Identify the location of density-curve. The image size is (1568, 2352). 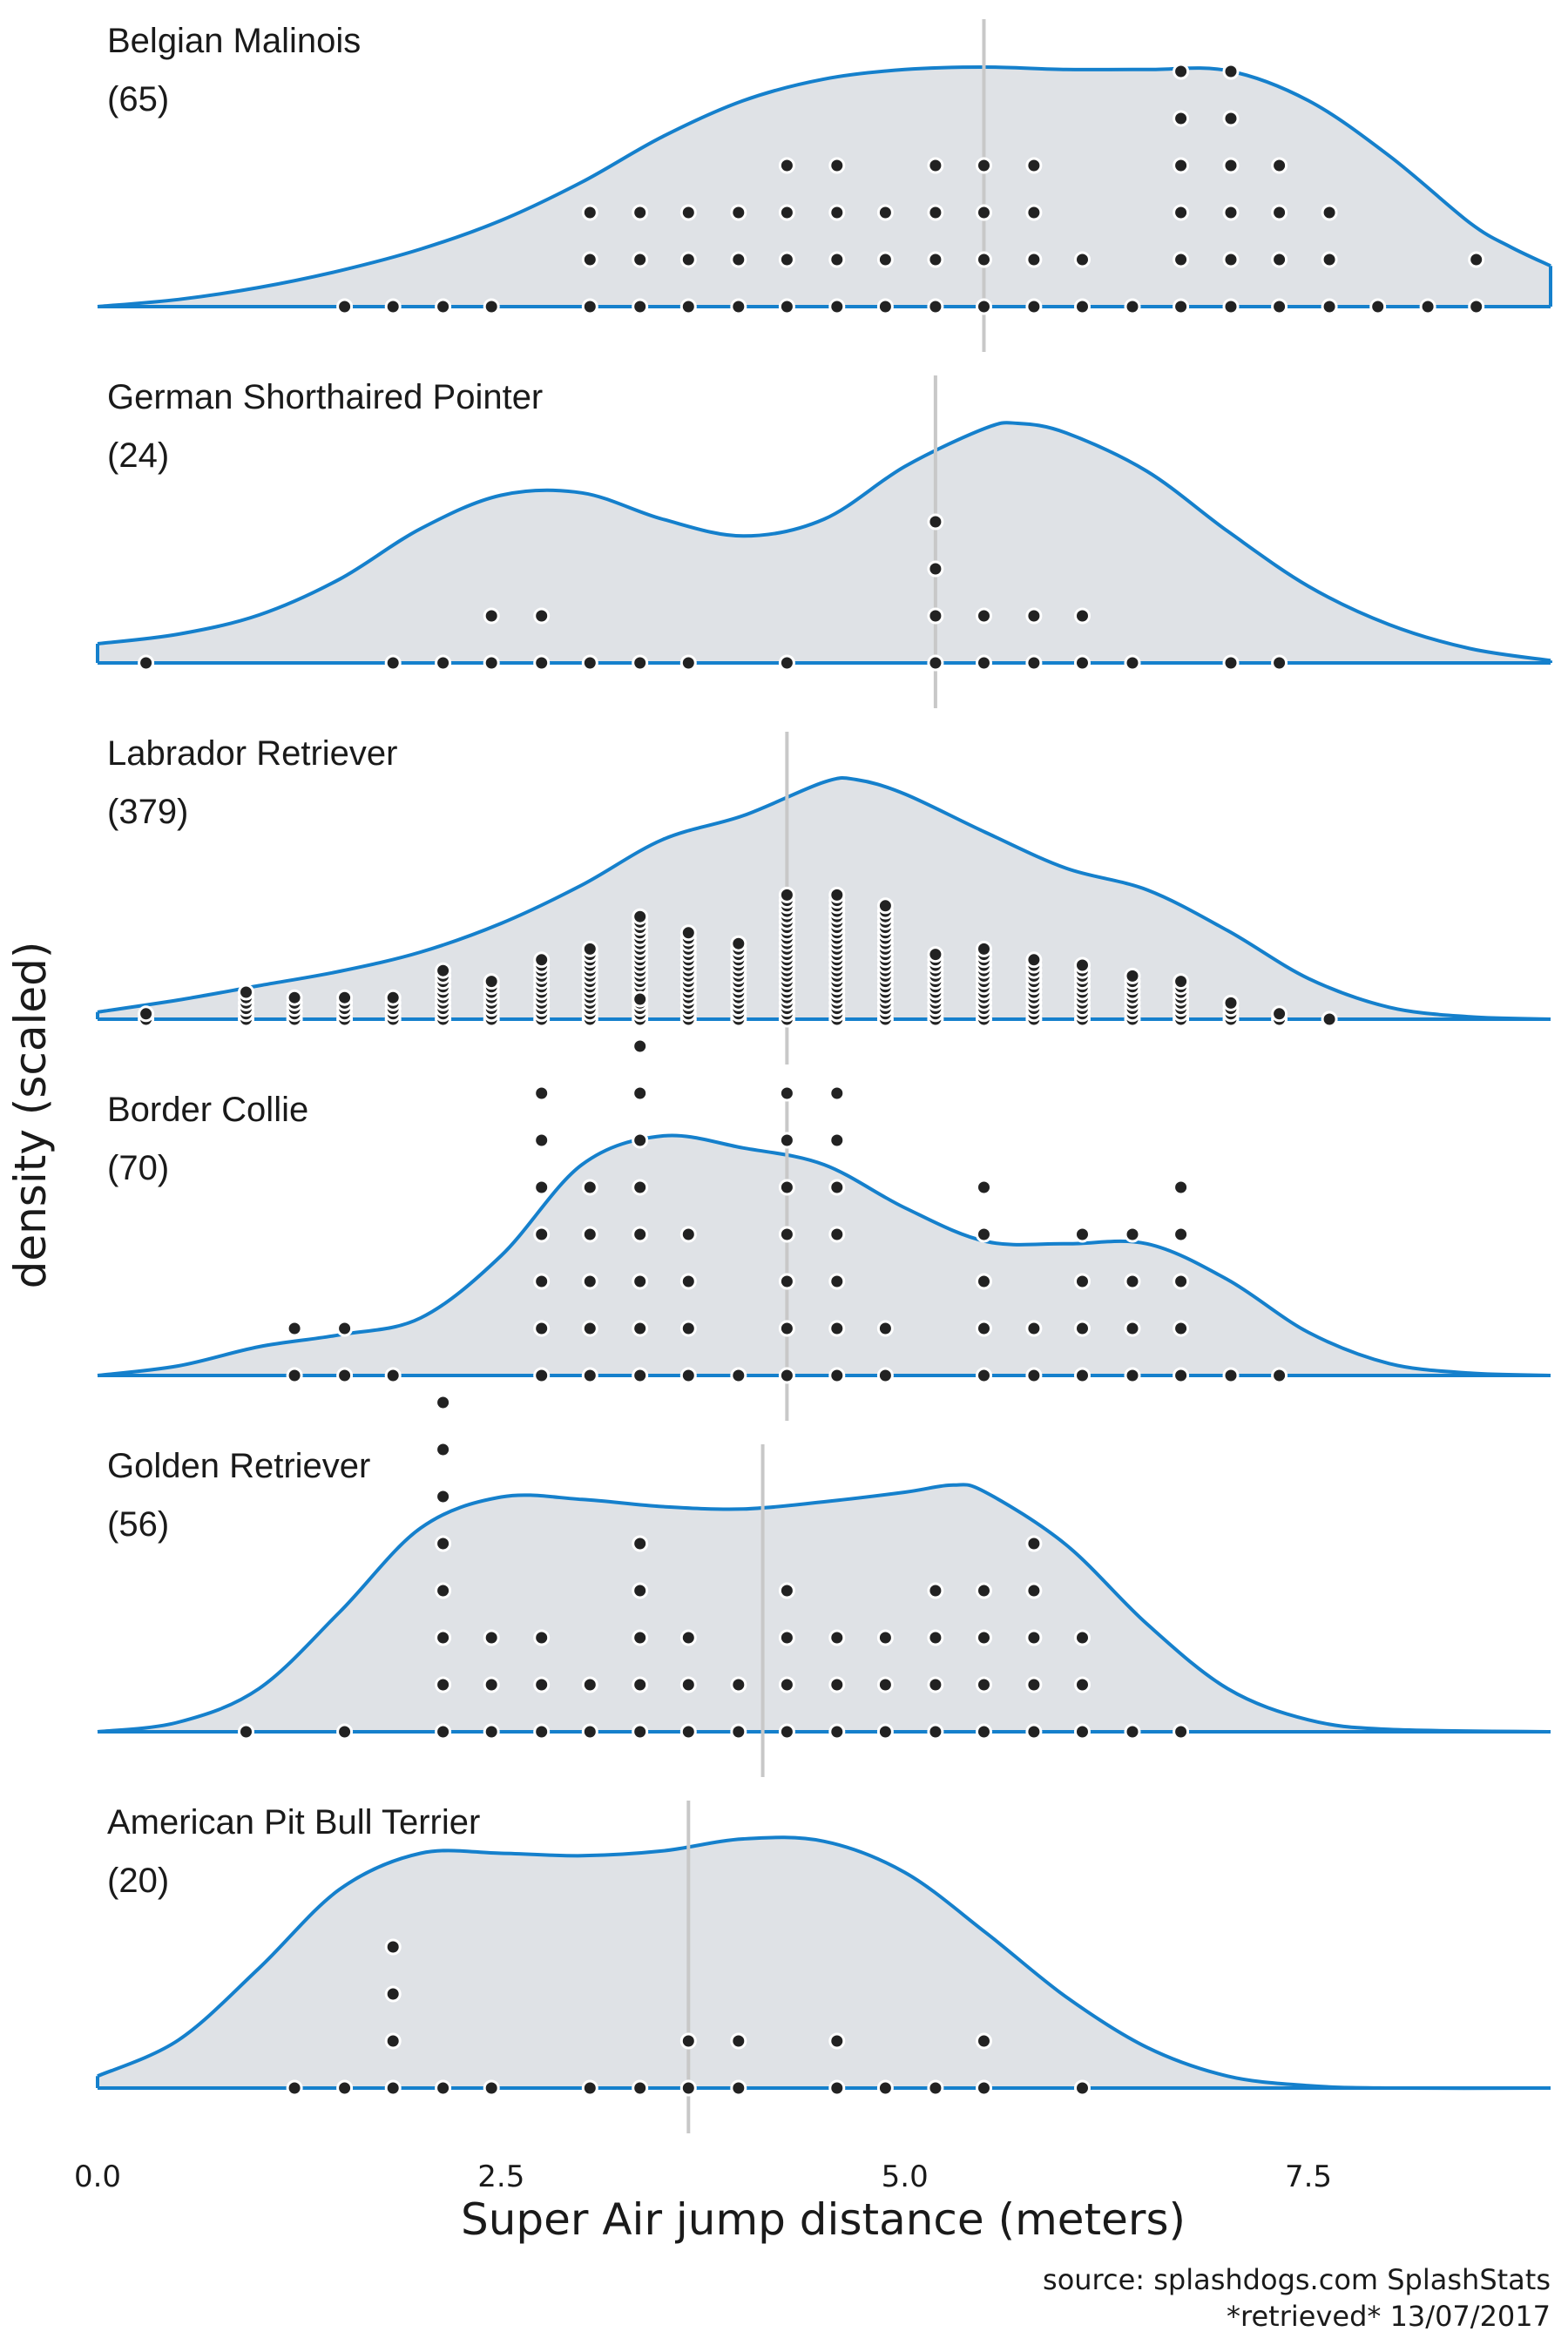
(824, 898).